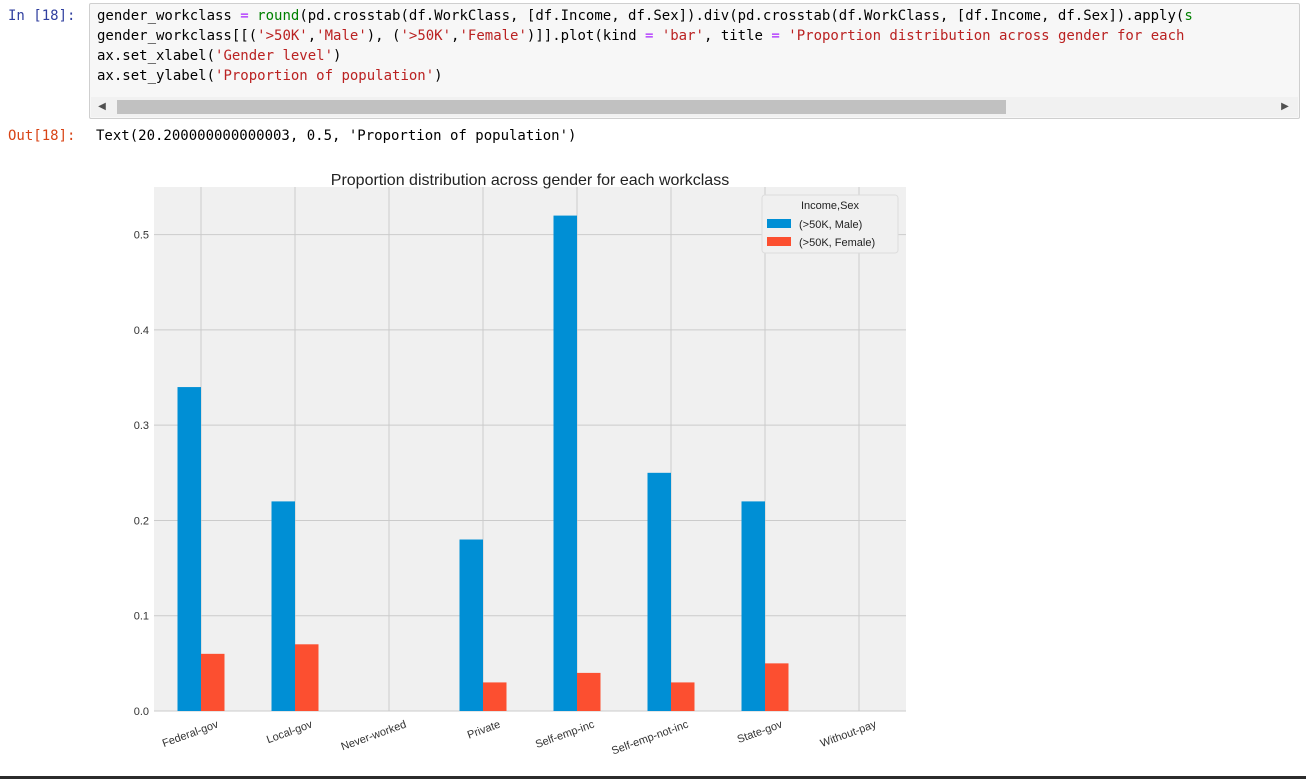 This screenshot has height=784, width=1306. What do you see at coordinates (374, 736) in the screenshot?
I see `x-tick-label: Never-worked` at bounding box center [374, 736].